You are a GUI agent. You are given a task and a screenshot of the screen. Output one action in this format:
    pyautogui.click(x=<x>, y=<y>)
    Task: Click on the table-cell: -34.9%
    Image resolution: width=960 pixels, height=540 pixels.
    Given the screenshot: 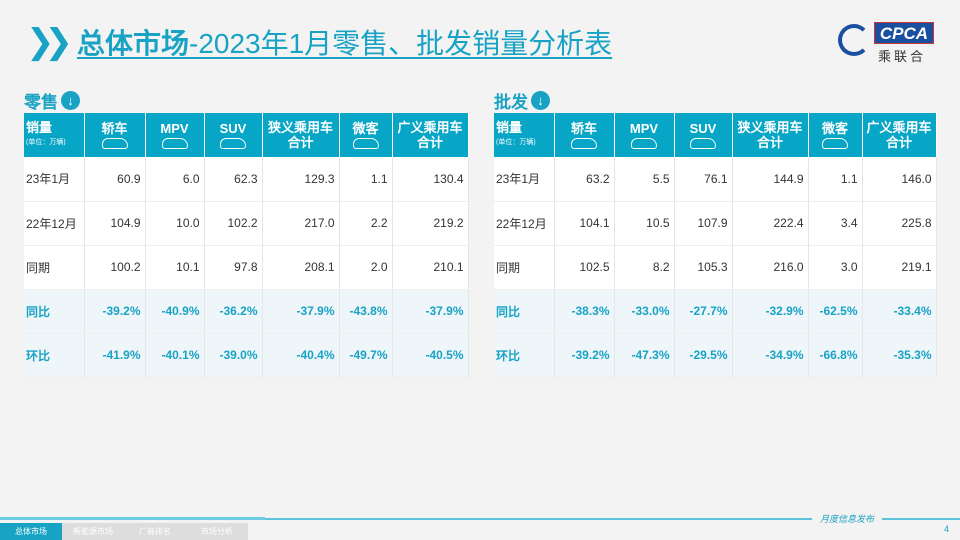 What is the action you would take?
    pyautogui.click(x=770, y=355)
    